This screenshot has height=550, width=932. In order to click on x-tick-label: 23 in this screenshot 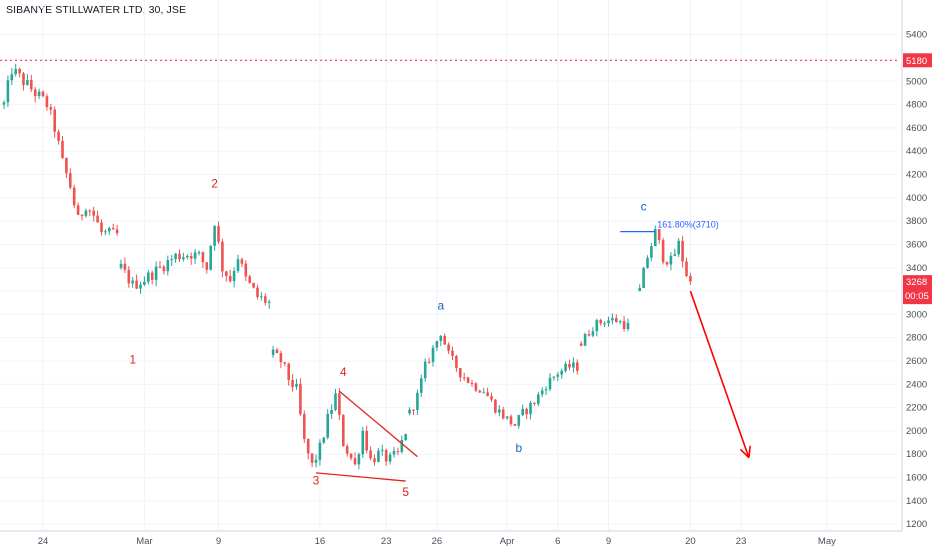, I will do `click(741, 541)`.